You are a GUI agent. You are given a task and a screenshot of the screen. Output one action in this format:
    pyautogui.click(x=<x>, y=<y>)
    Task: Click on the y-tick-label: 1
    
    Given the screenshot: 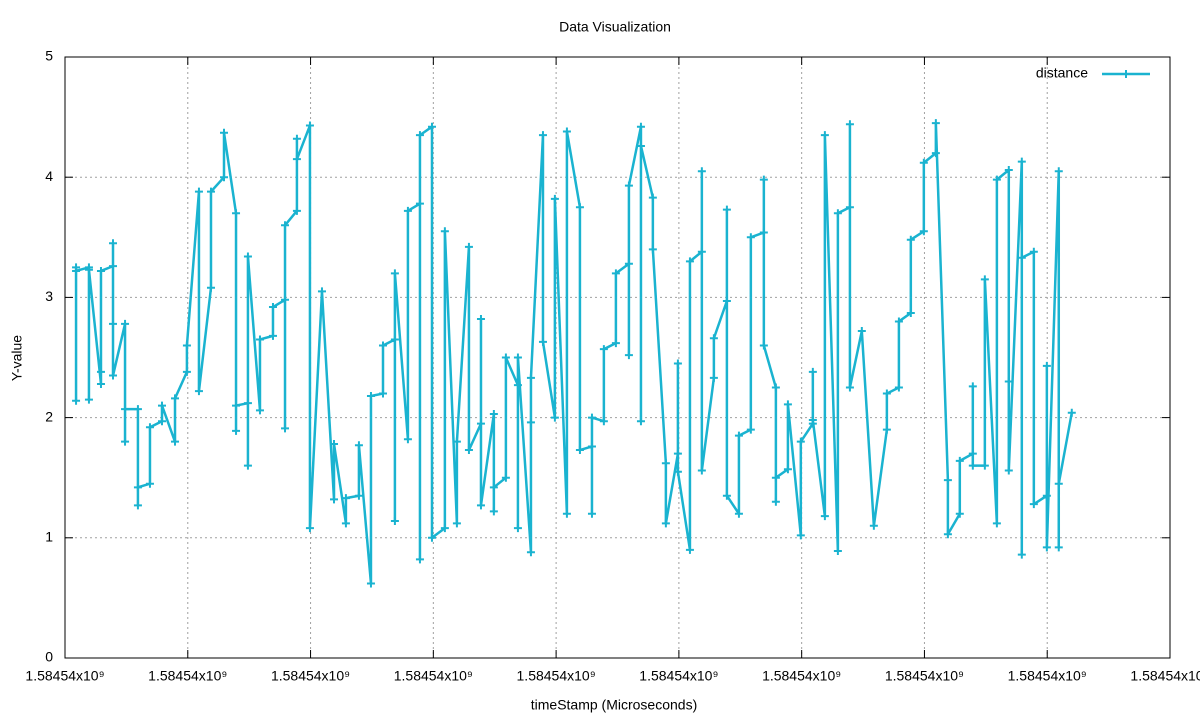 What is the action you would take?
    pyautogui.click(x=49, y=537)
    